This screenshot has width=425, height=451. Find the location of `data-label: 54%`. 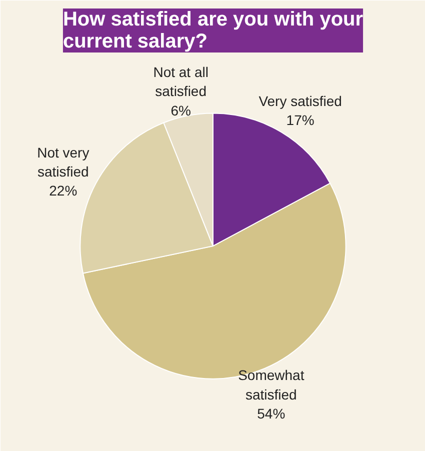

data-label: 54% is located at coordinates (271, 414).